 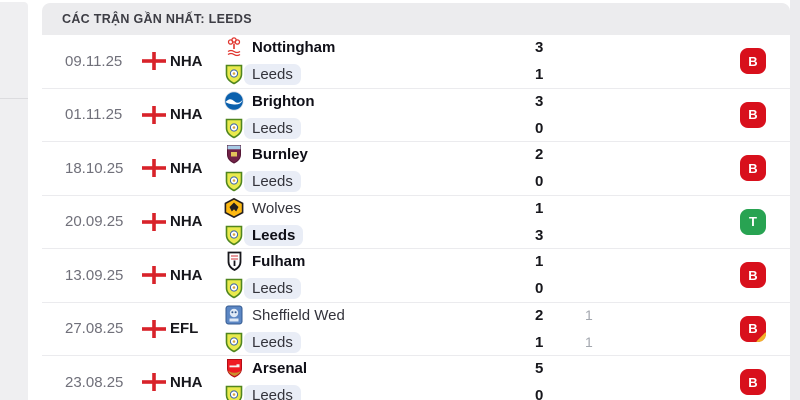 I want to click on match-row: 27.08.25 EFL Sheffield Wed Leeds 2 1 1 1 B, so click(x=416, y=329).